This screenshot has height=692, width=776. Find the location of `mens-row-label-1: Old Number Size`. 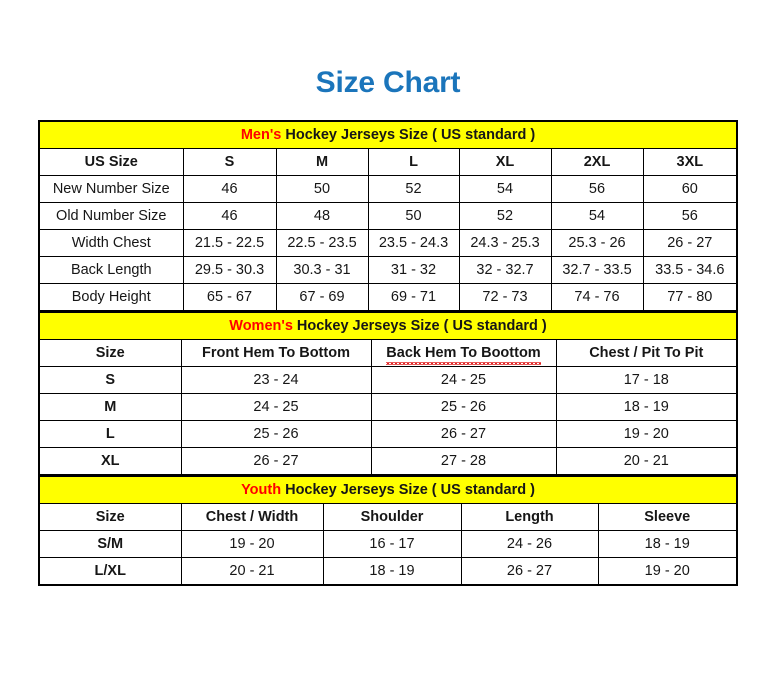

mens-row-label-1: Old Number Size is located at coordinates (111, 216).